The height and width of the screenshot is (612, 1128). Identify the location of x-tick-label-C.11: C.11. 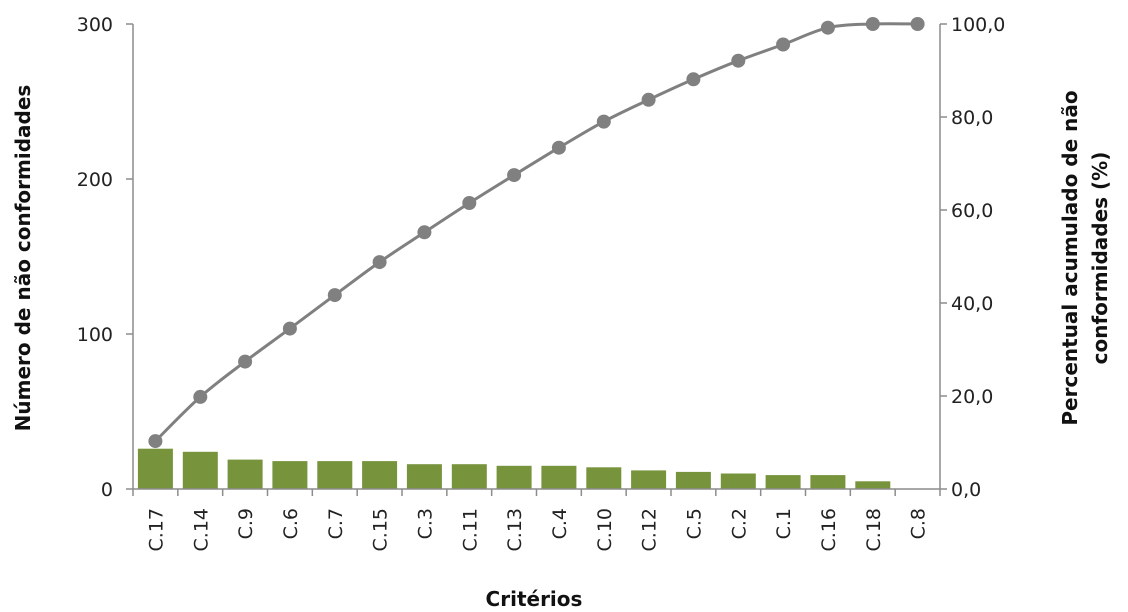
(470, 529).